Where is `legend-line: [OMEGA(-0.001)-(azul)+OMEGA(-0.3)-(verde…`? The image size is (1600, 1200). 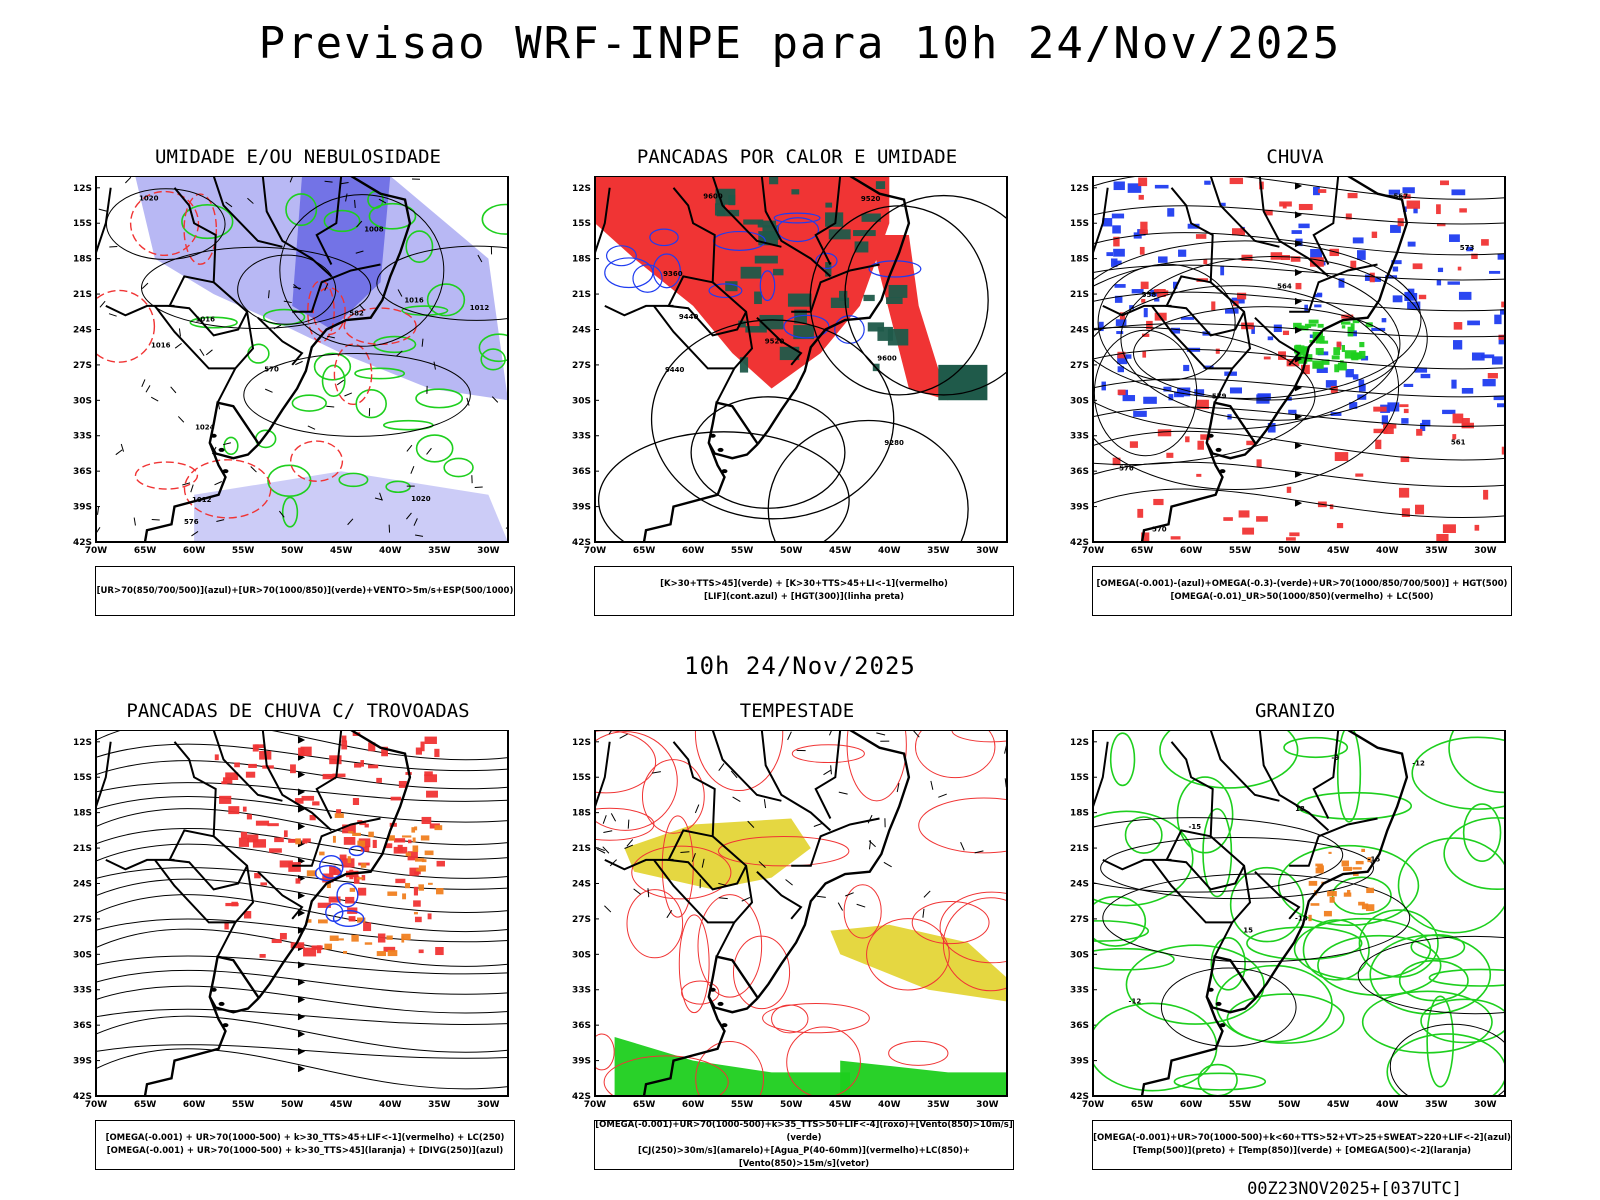 legend-line: [OMEGA(-0.001)-(azul)+OMEGA(-0.3)-(verde… is located at coordinates (1302, 584).